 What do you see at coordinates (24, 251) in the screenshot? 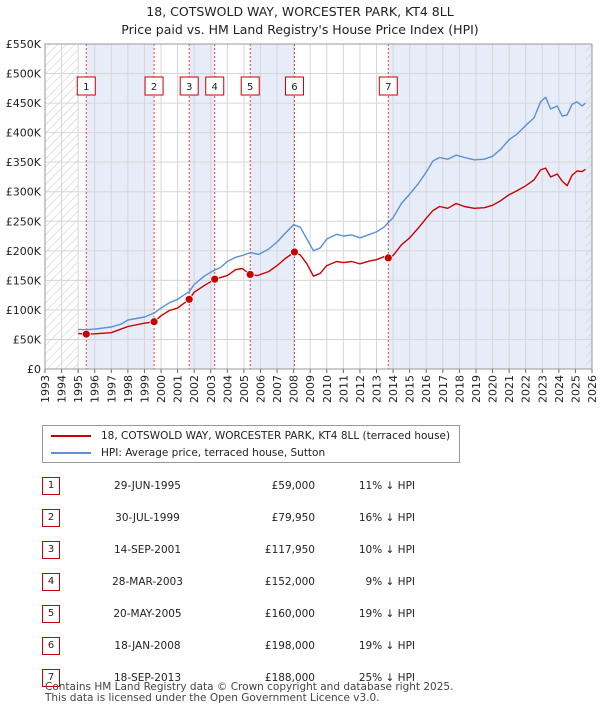
I see `y-tick-label: £200K` at bounding box center [24, 251].